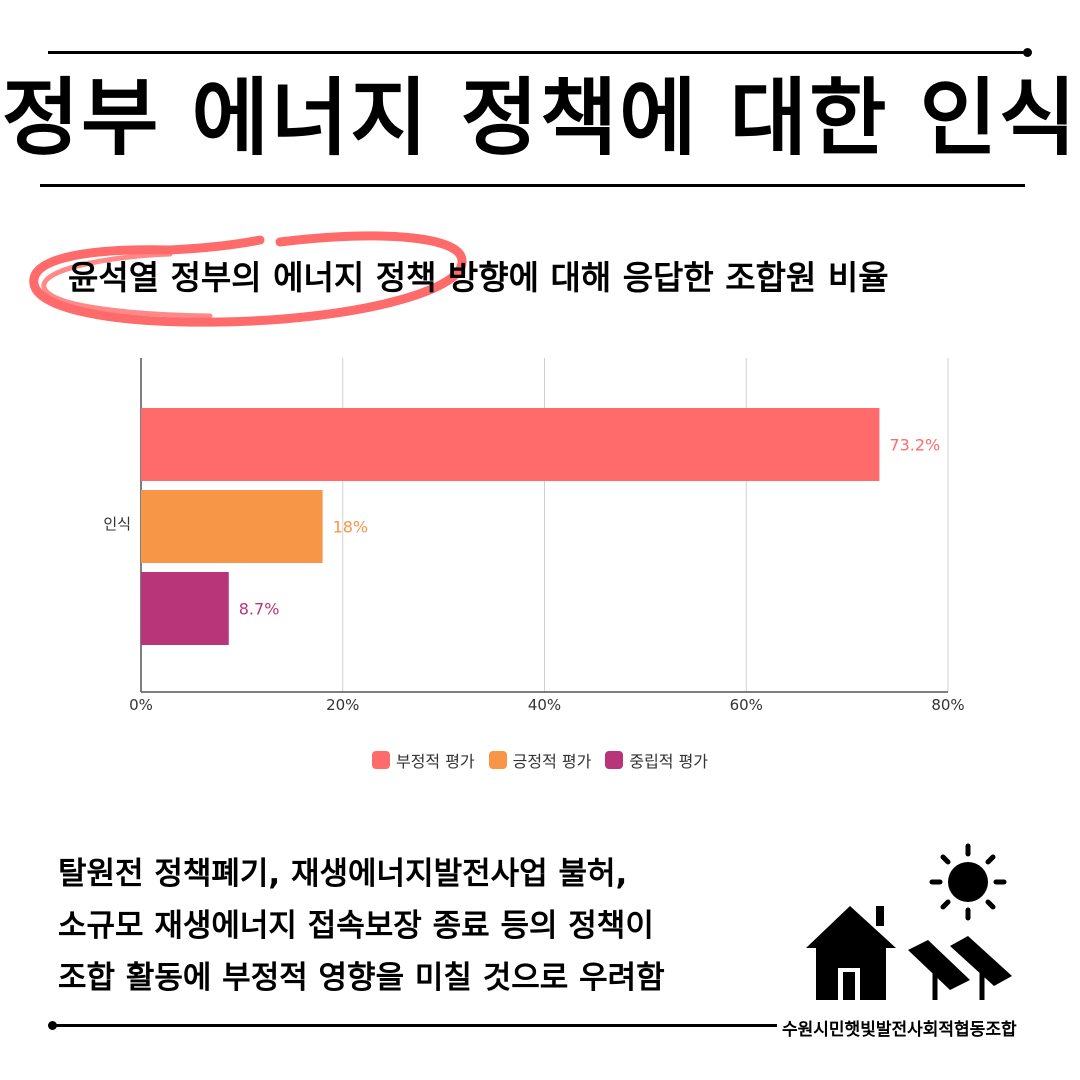 This screenshot has width=1080, height=1080. Describe the element at coordinates (343, 874) in the screenshot. I see `summary-line-1: 탈원전 정책폐기, 재생에너지발전사업 불허,` at that location.